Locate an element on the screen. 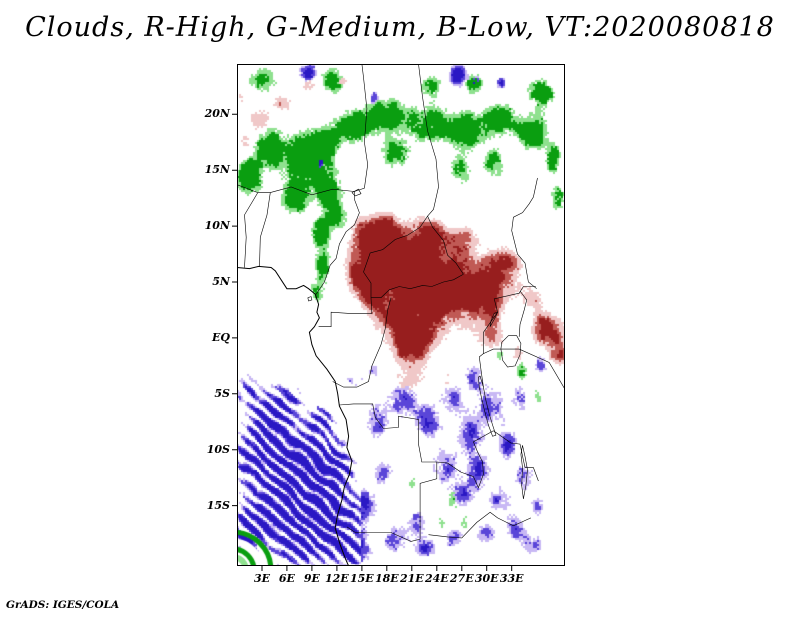 This screenshot has width=800, height=618. x-axis-label: 9E is located at coordinates (311, 578).